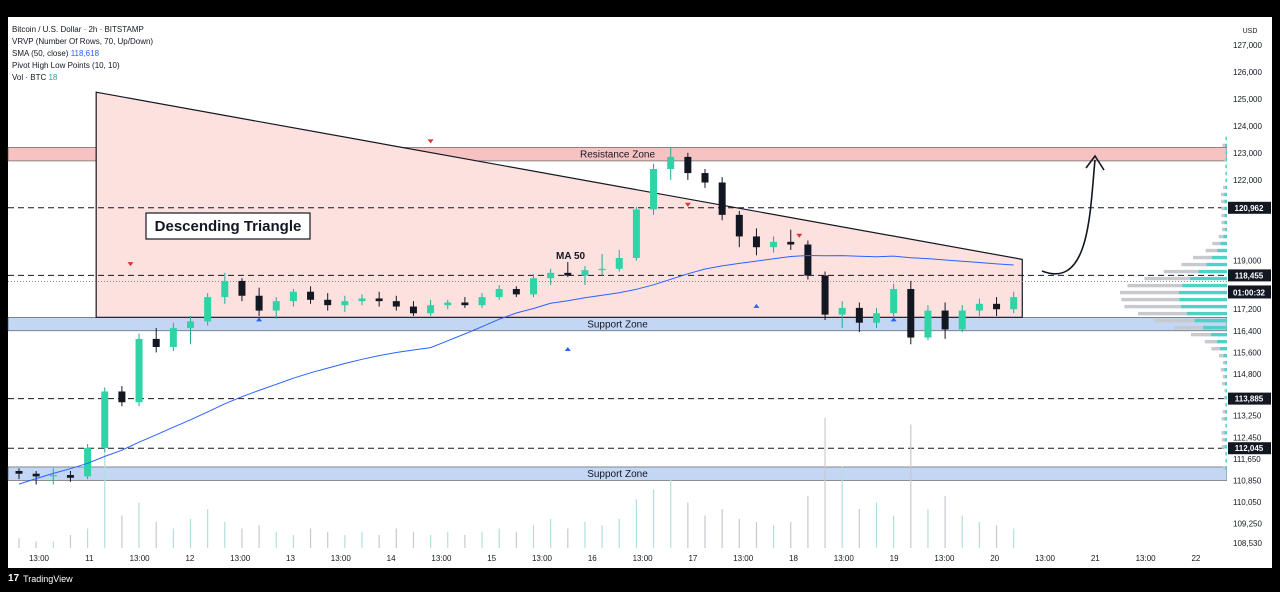 The width and height of the screenshot is (1280, 592). What do you see at coordinates (1195, 558) in the screenshot?
I see `x-tick-label: 22` at bounding box center [1195, 558].